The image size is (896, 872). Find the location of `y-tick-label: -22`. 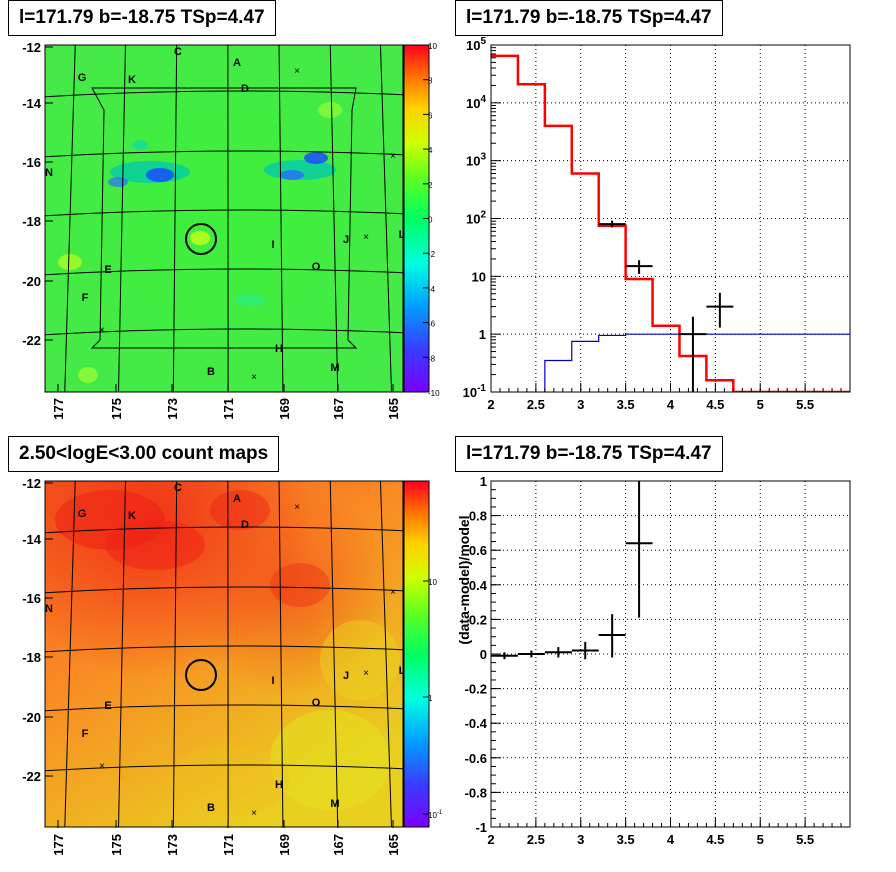

y-tick-label: -22 is located at coordinates (31, 776).